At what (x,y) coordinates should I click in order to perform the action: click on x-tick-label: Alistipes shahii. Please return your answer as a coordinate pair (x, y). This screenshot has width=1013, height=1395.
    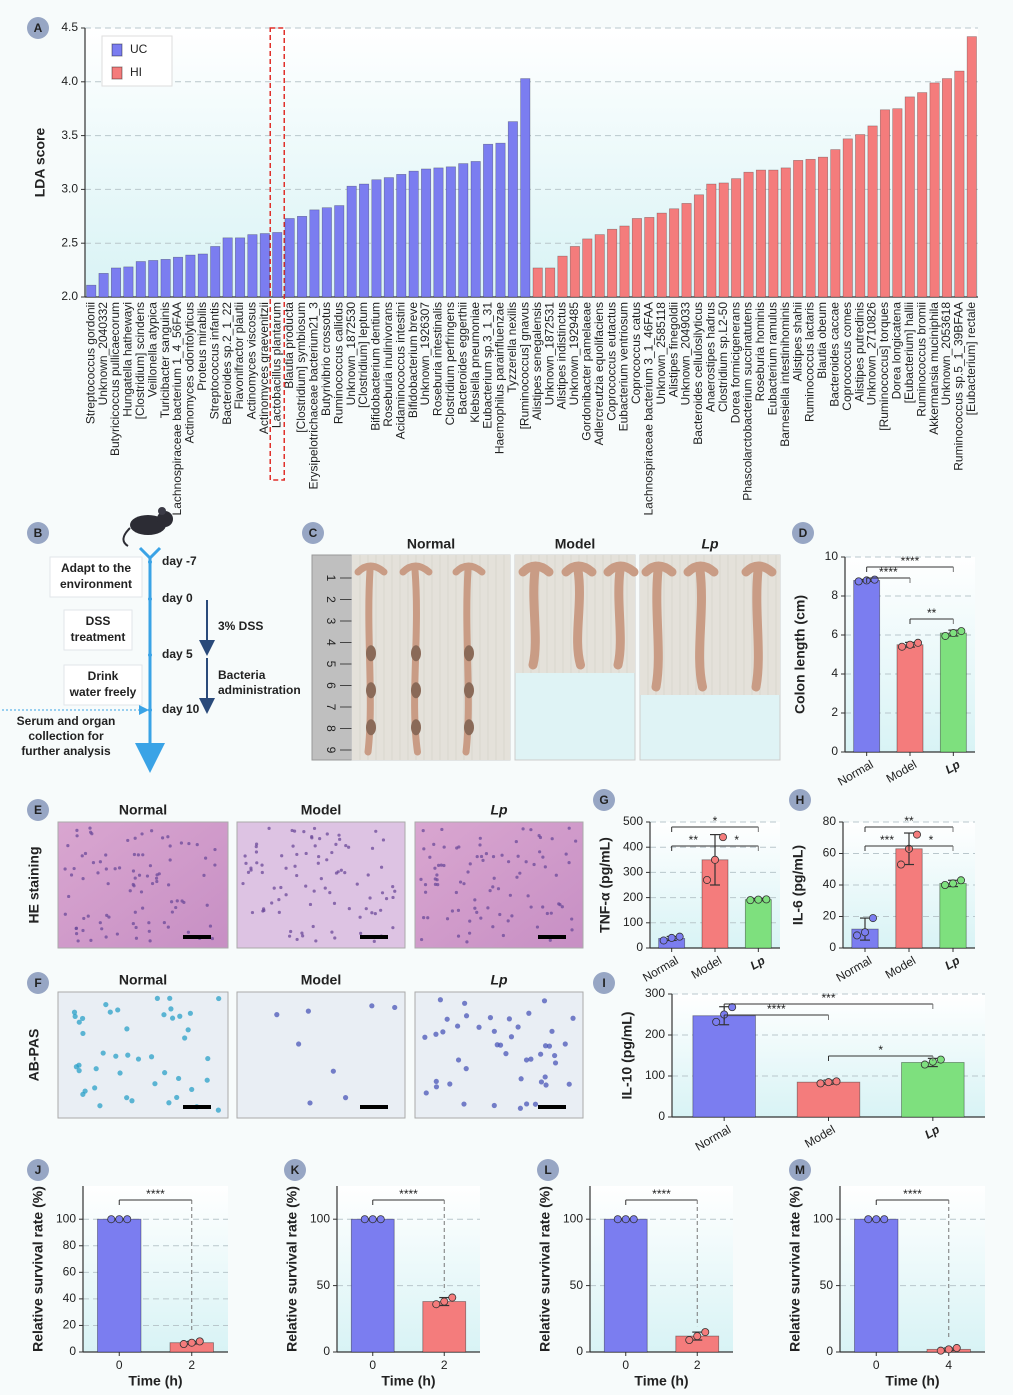
    Looking at the image, I should click on (797, 341).